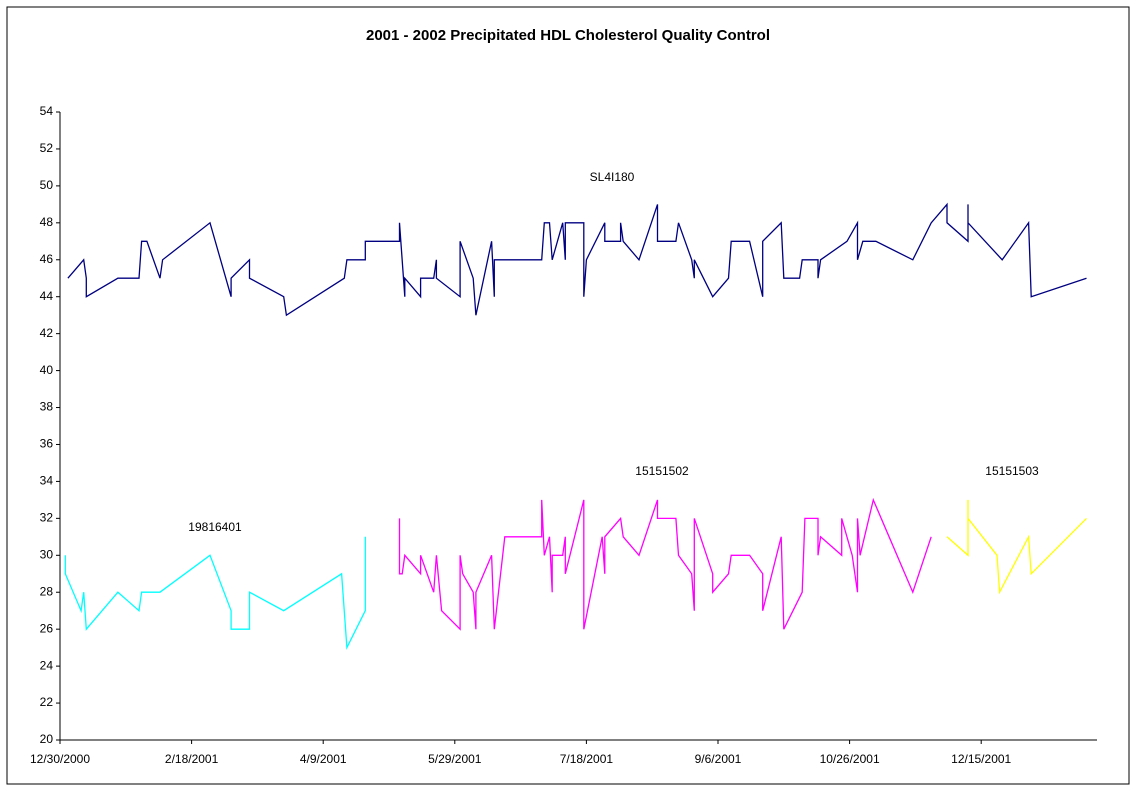 The width and height of the screenshot is (1137, 791). I want to click on x-tick-label: 5/29/2001, so click(455, 759).